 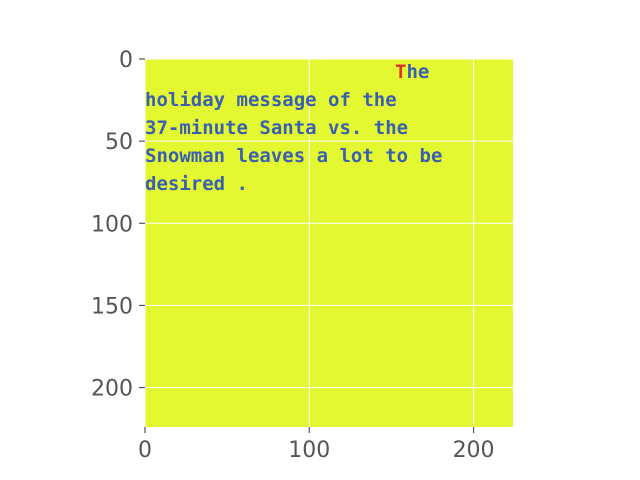 I want to click on image-text-line: desired ., so click(x=196, y=184).